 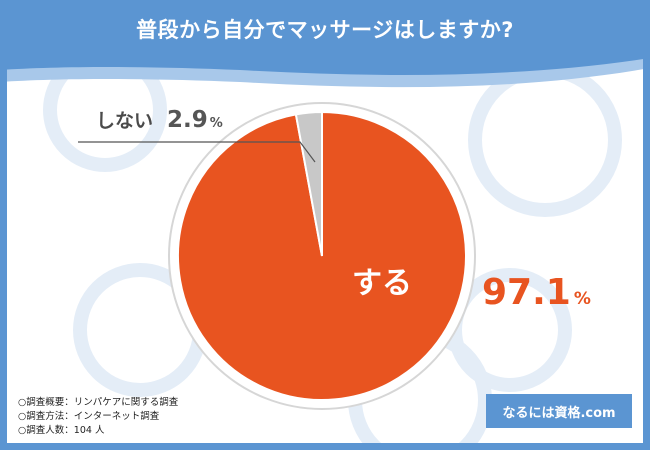 I want to click on survey-note: ○調査方法：インターネット調査, so click(x=89, y=416).